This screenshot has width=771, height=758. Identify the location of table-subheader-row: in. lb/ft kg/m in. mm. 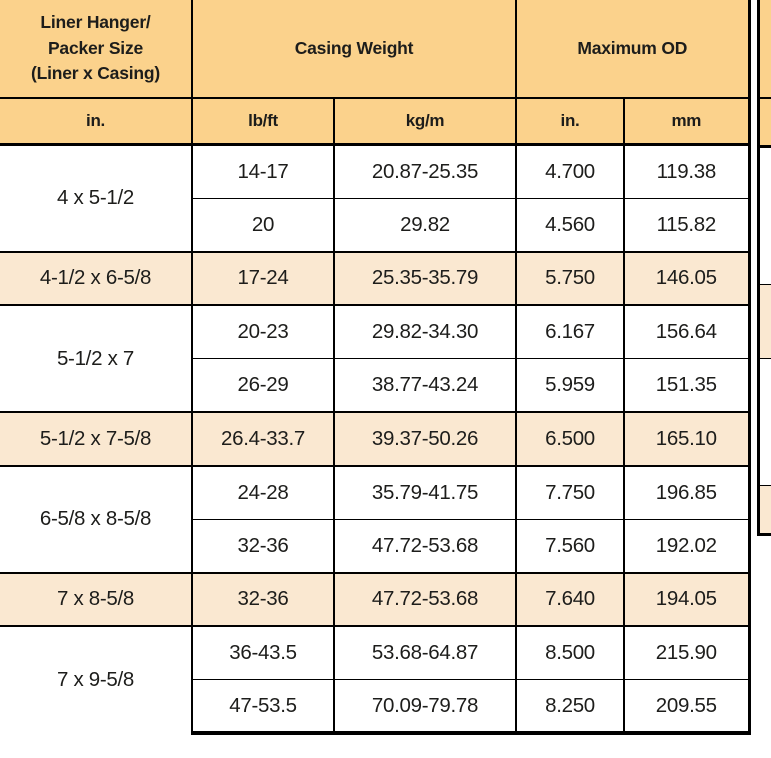
(375, 122).